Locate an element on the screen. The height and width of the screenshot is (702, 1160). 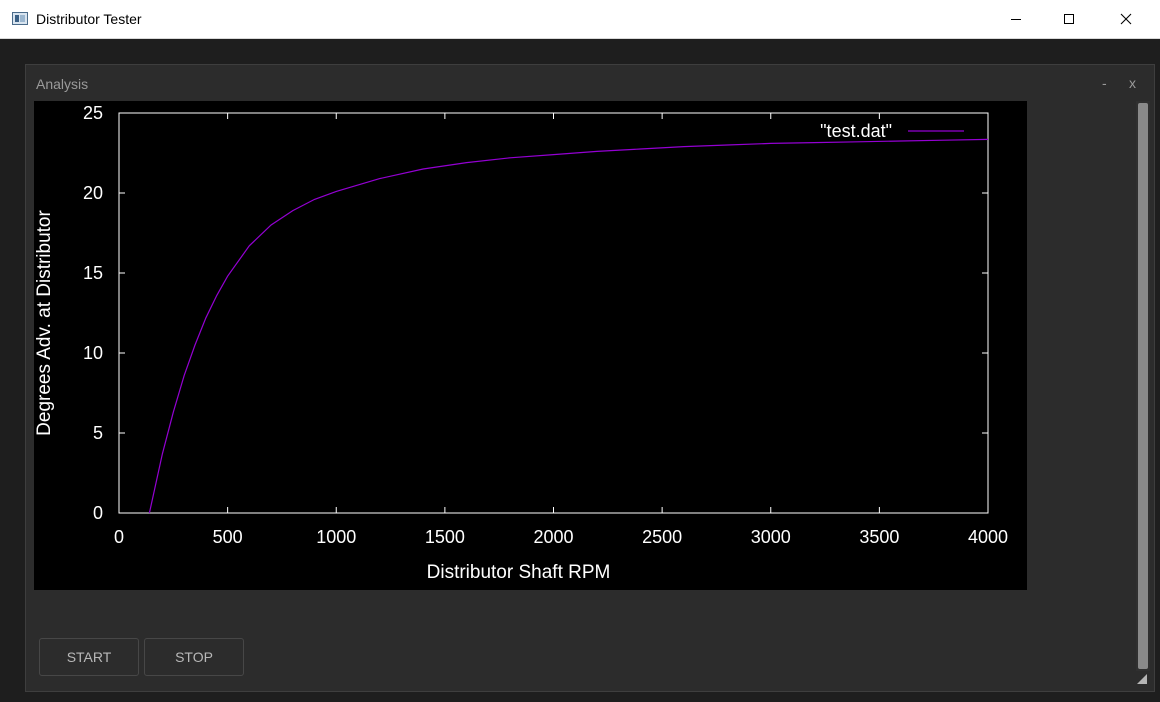
y-tick-label: 20 is located at coordinates (93, 193).